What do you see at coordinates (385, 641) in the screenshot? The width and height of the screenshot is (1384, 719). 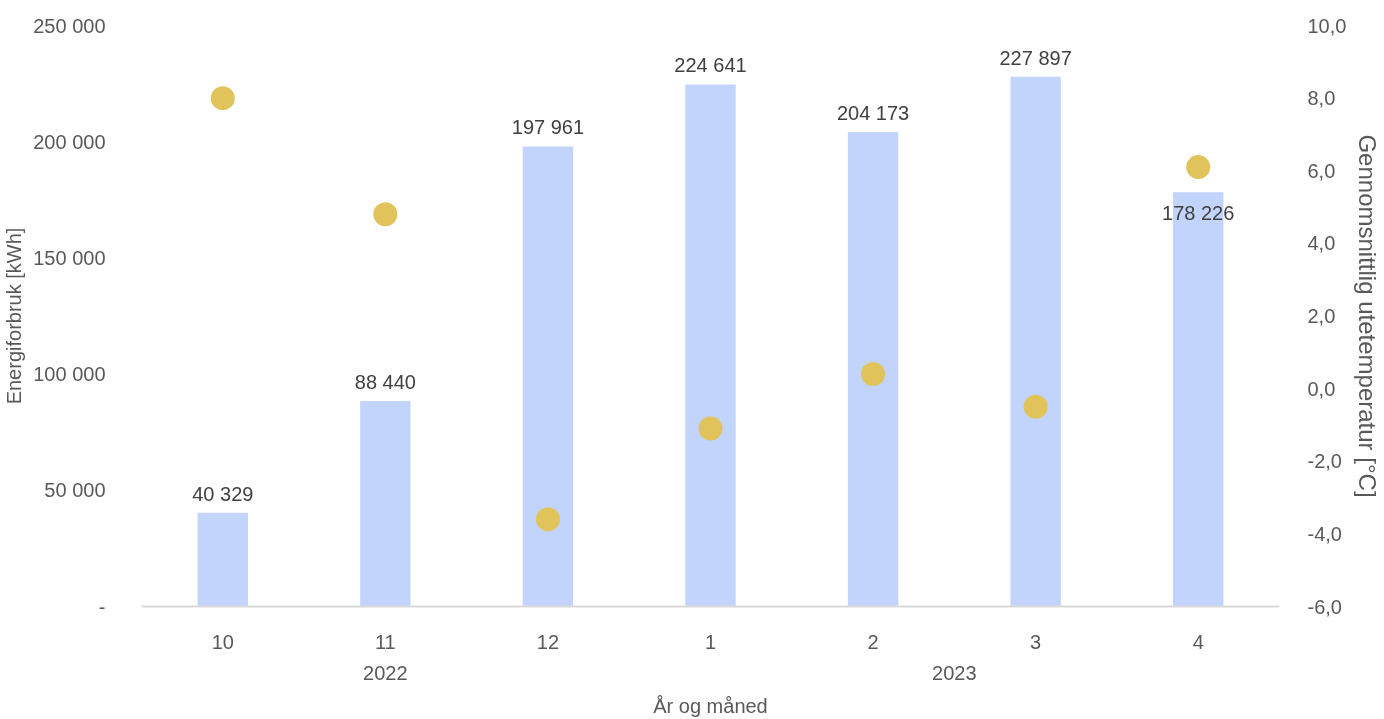 I see `x-tick-label: 11` at bounding box center [385, 641].